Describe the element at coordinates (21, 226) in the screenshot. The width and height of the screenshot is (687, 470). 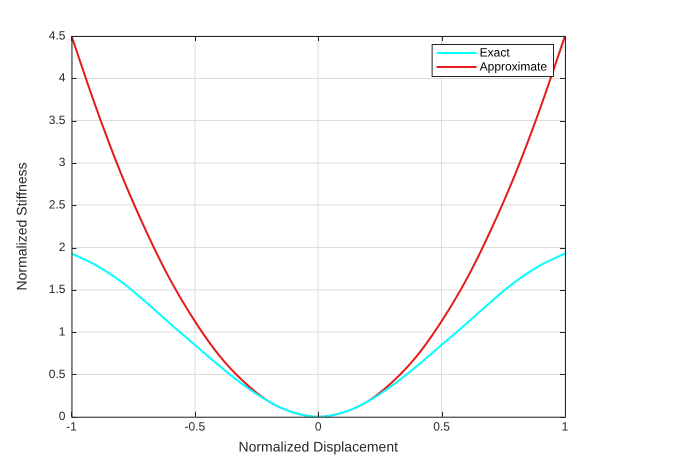
I see `y-axis-title: Normalized Stiffness` at that location.